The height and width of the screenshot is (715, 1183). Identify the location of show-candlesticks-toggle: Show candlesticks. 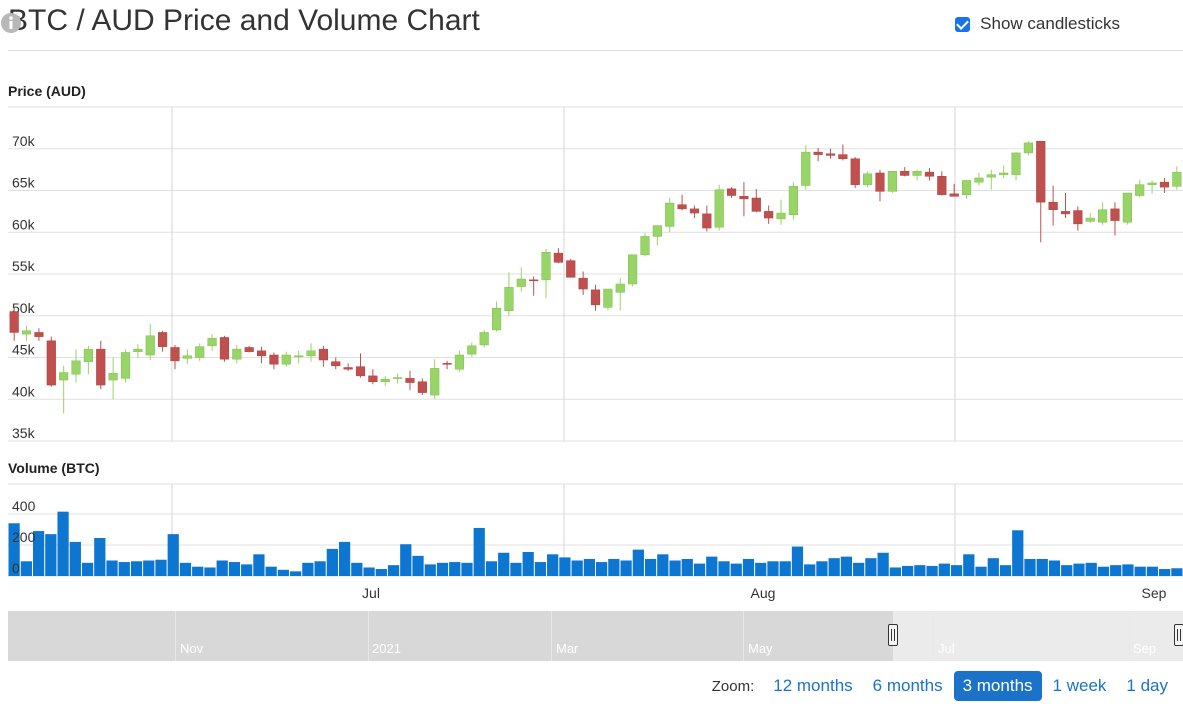
(1037, 24).